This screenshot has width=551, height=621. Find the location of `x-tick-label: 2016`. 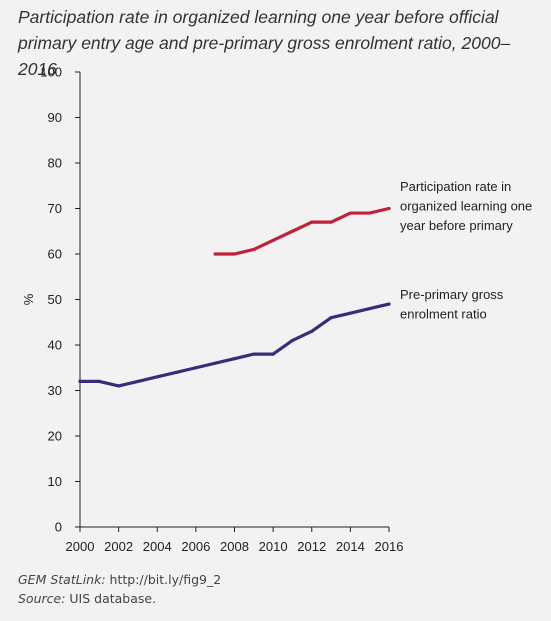

x-tick-label: 2016 is located at coordinates (389, 546).